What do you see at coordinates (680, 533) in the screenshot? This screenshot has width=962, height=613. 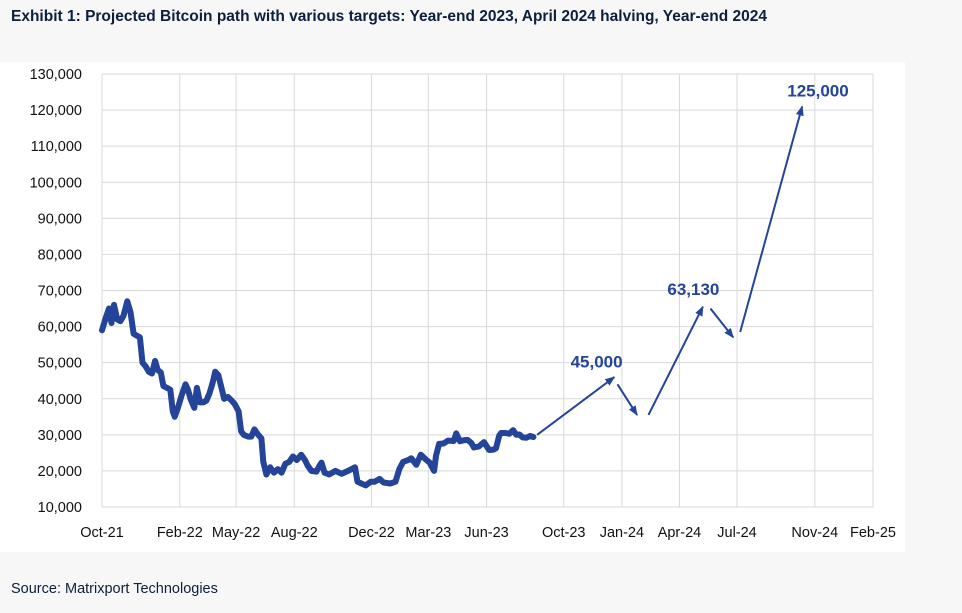 I see `x-tick-label: Apr-24` at bounding box center [680, 533].